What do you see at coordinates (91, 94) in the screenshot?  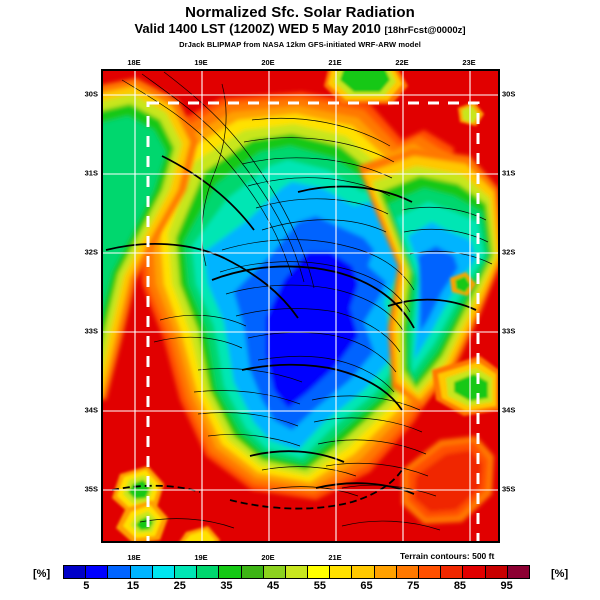 I see `lat-tick-left-0: 30S` at bounding box center [91, 94].